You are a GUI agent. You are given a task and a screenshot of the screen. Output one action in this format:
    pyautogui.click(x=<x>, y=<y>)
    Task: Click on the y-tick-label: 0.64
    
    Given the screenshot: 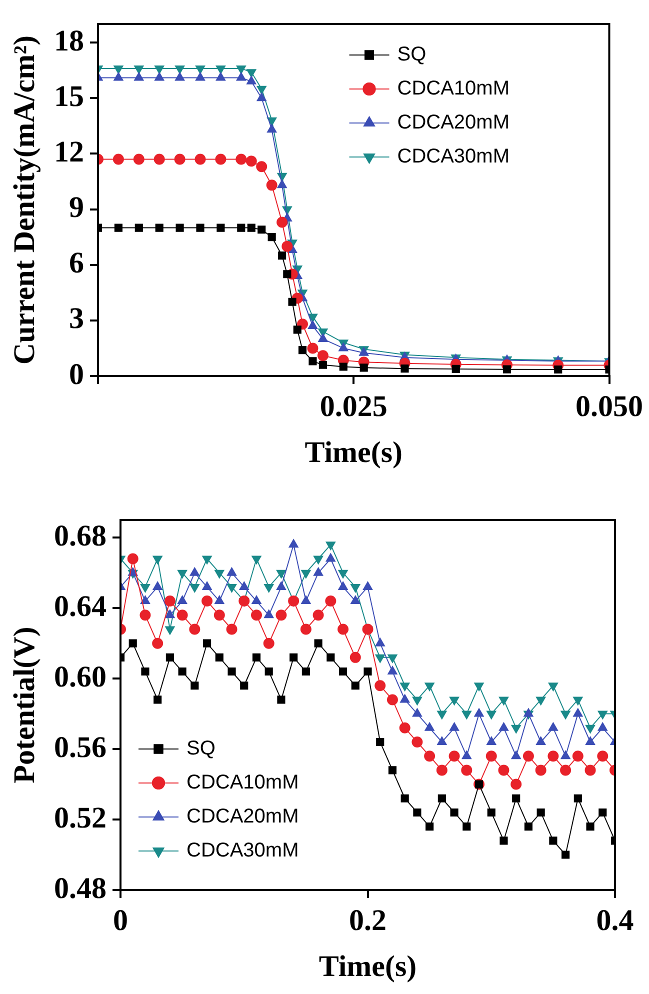 What is the action you would take?
    pyautogui.click(x=80, y=606)
    